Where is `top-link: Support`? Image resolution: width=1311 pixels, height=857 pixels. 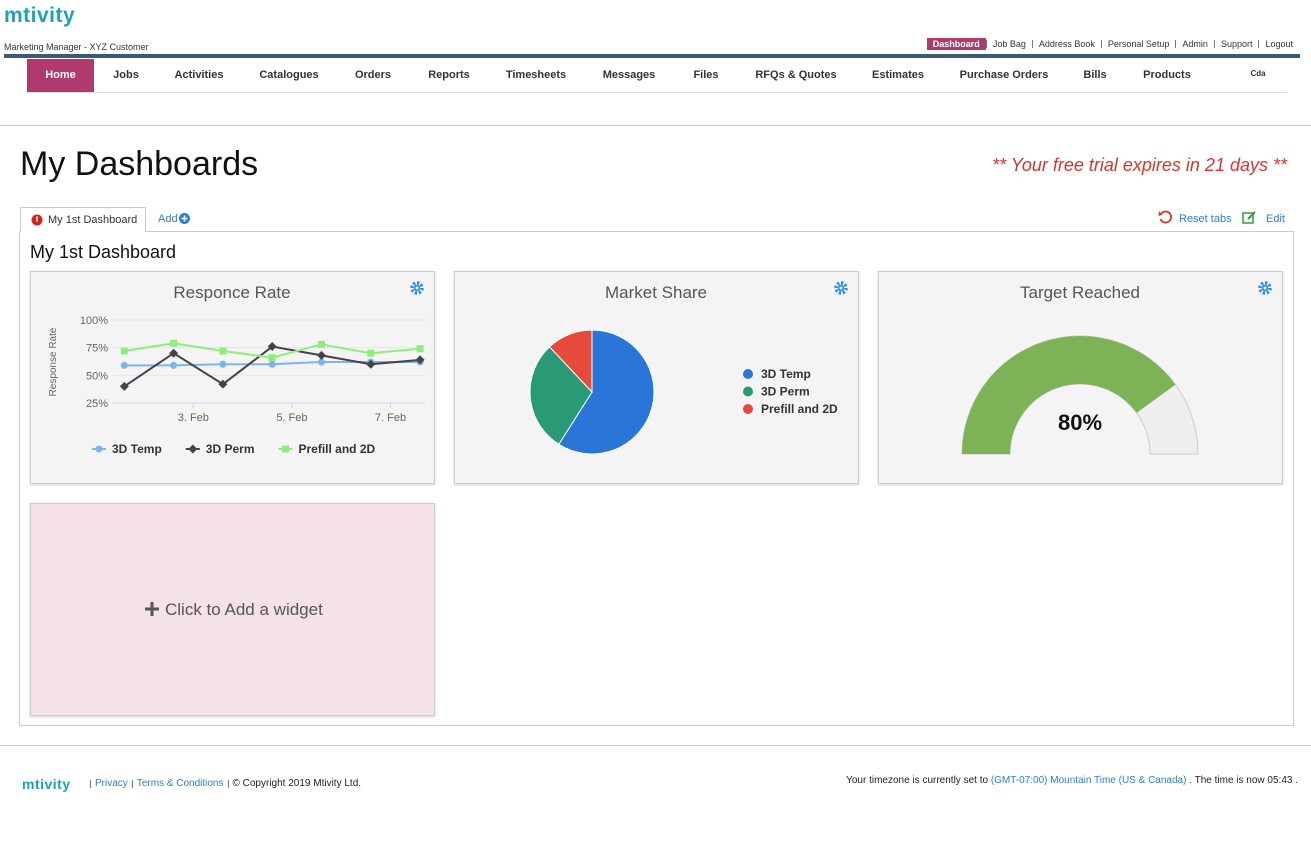 top-link: Support is located at coordinates (1236, 44).